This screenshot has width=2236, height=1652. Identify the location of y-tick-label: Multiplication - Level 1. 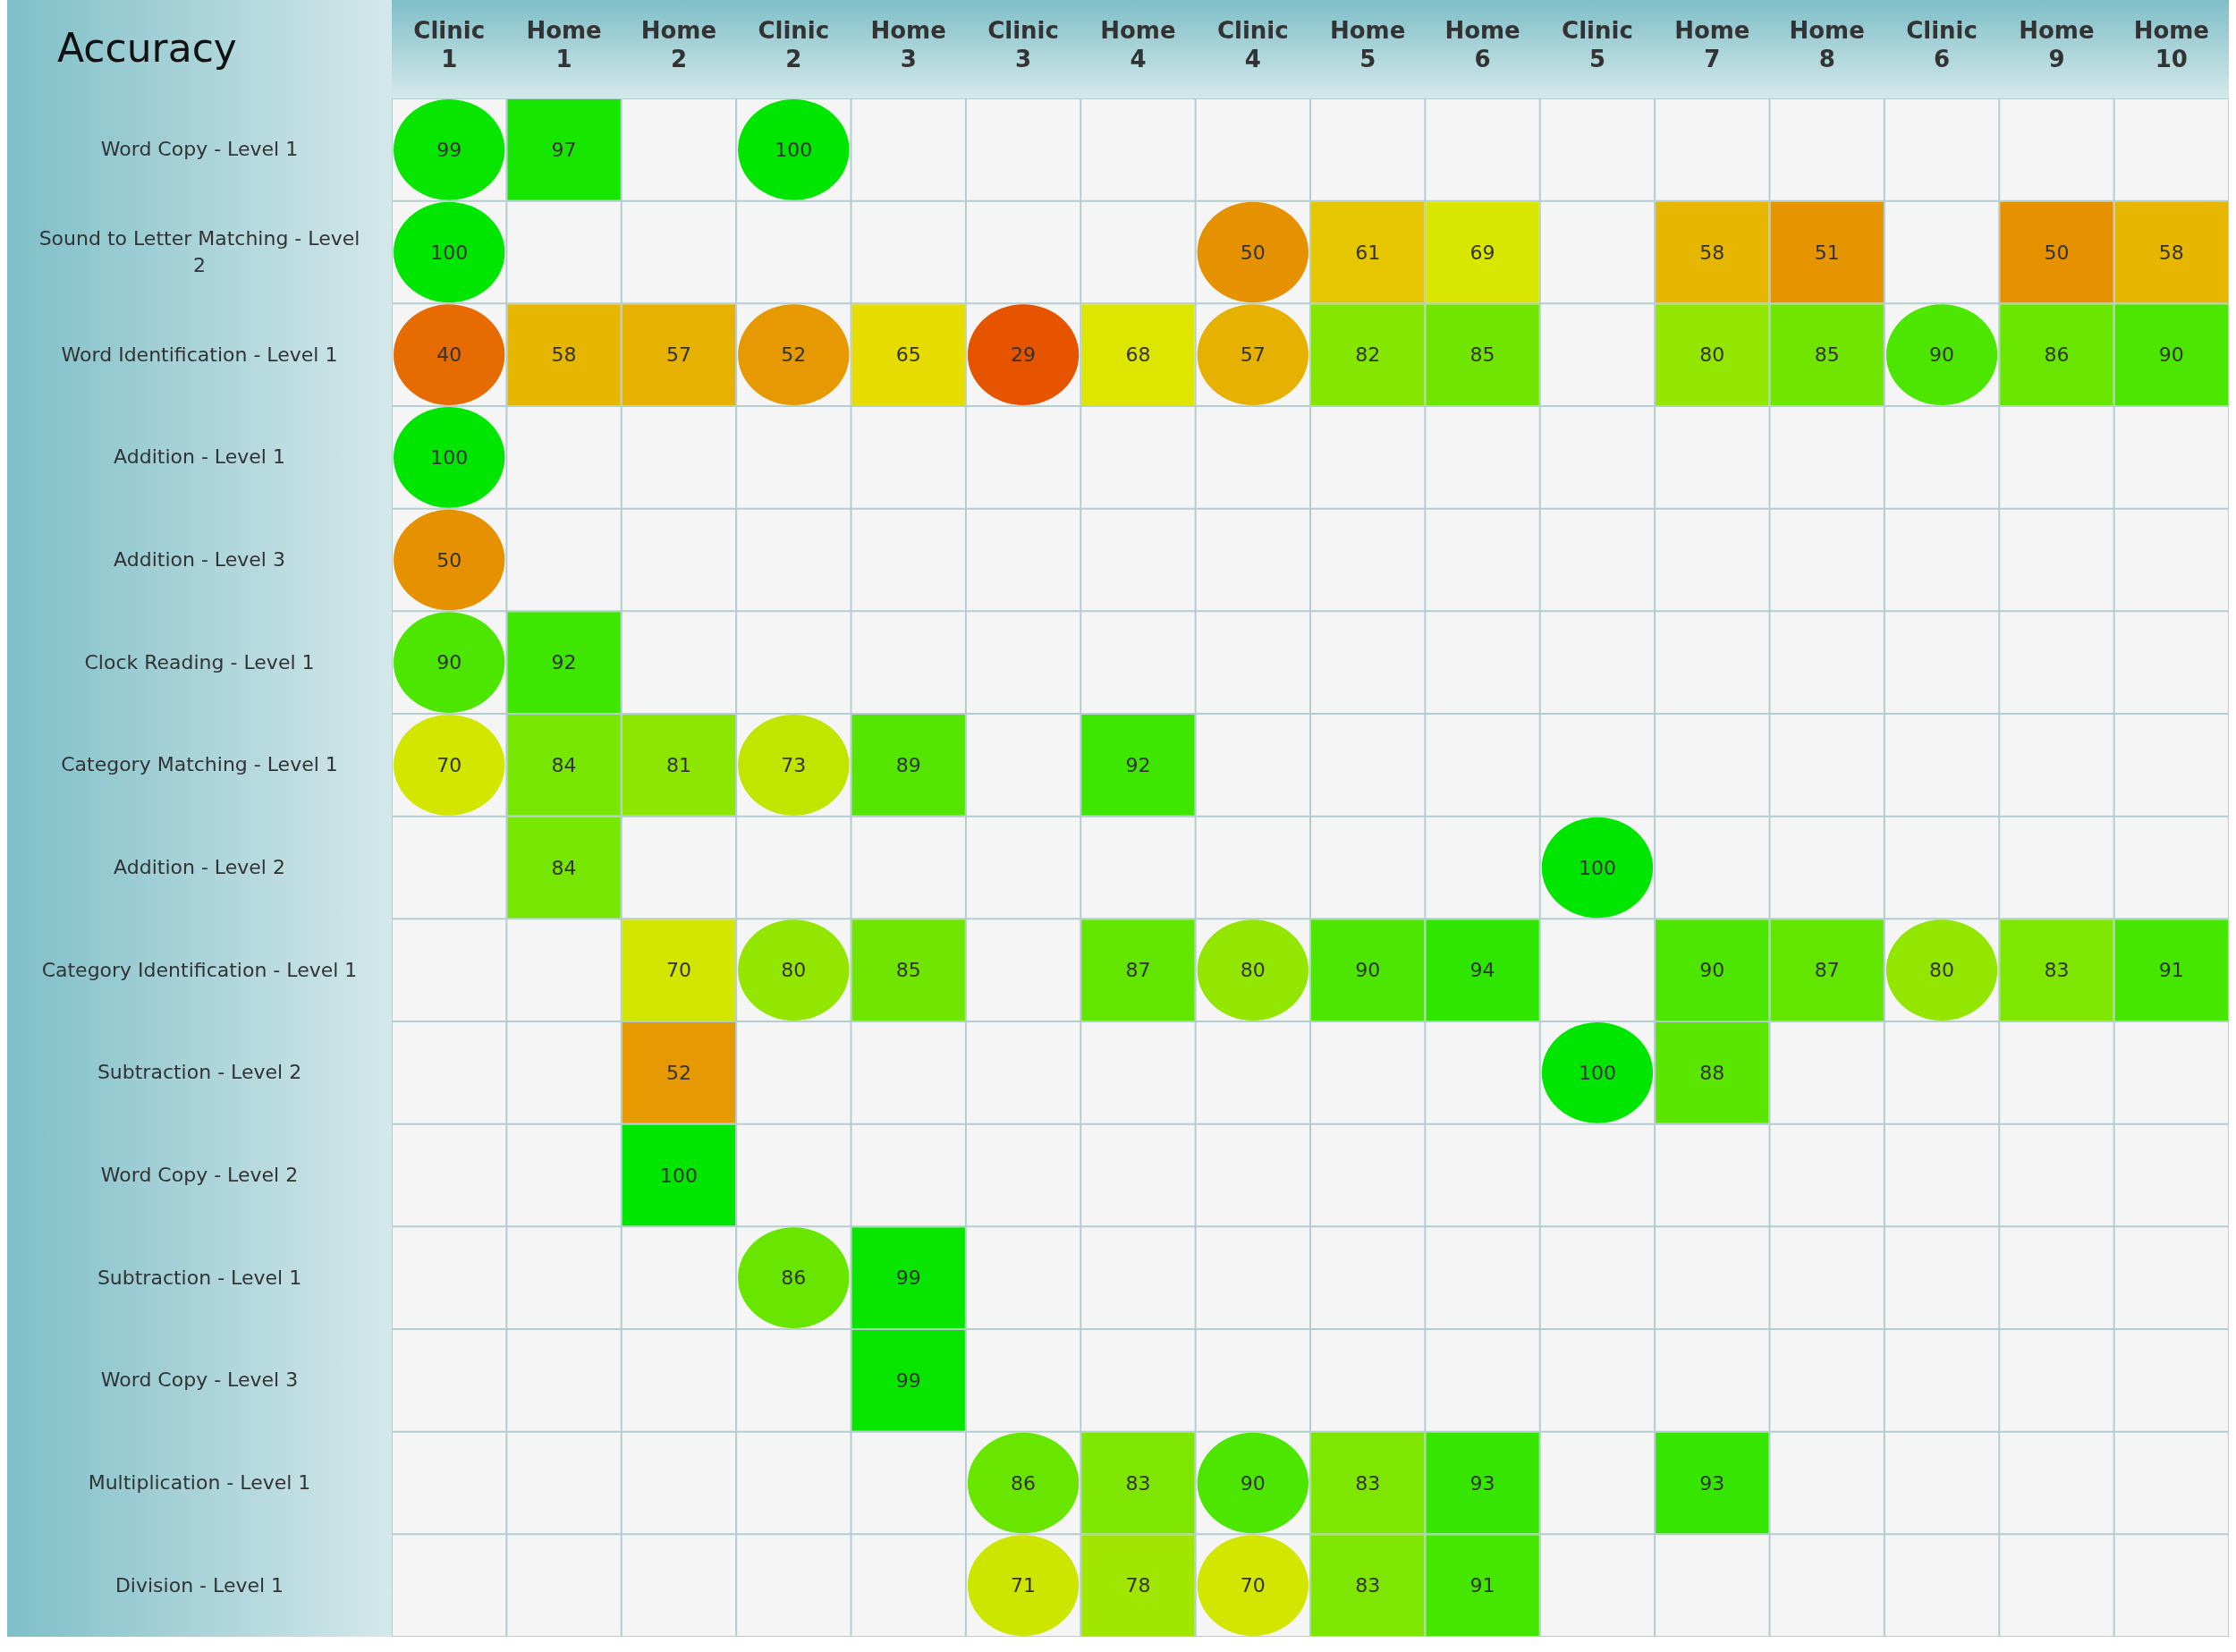
(200, 1483).